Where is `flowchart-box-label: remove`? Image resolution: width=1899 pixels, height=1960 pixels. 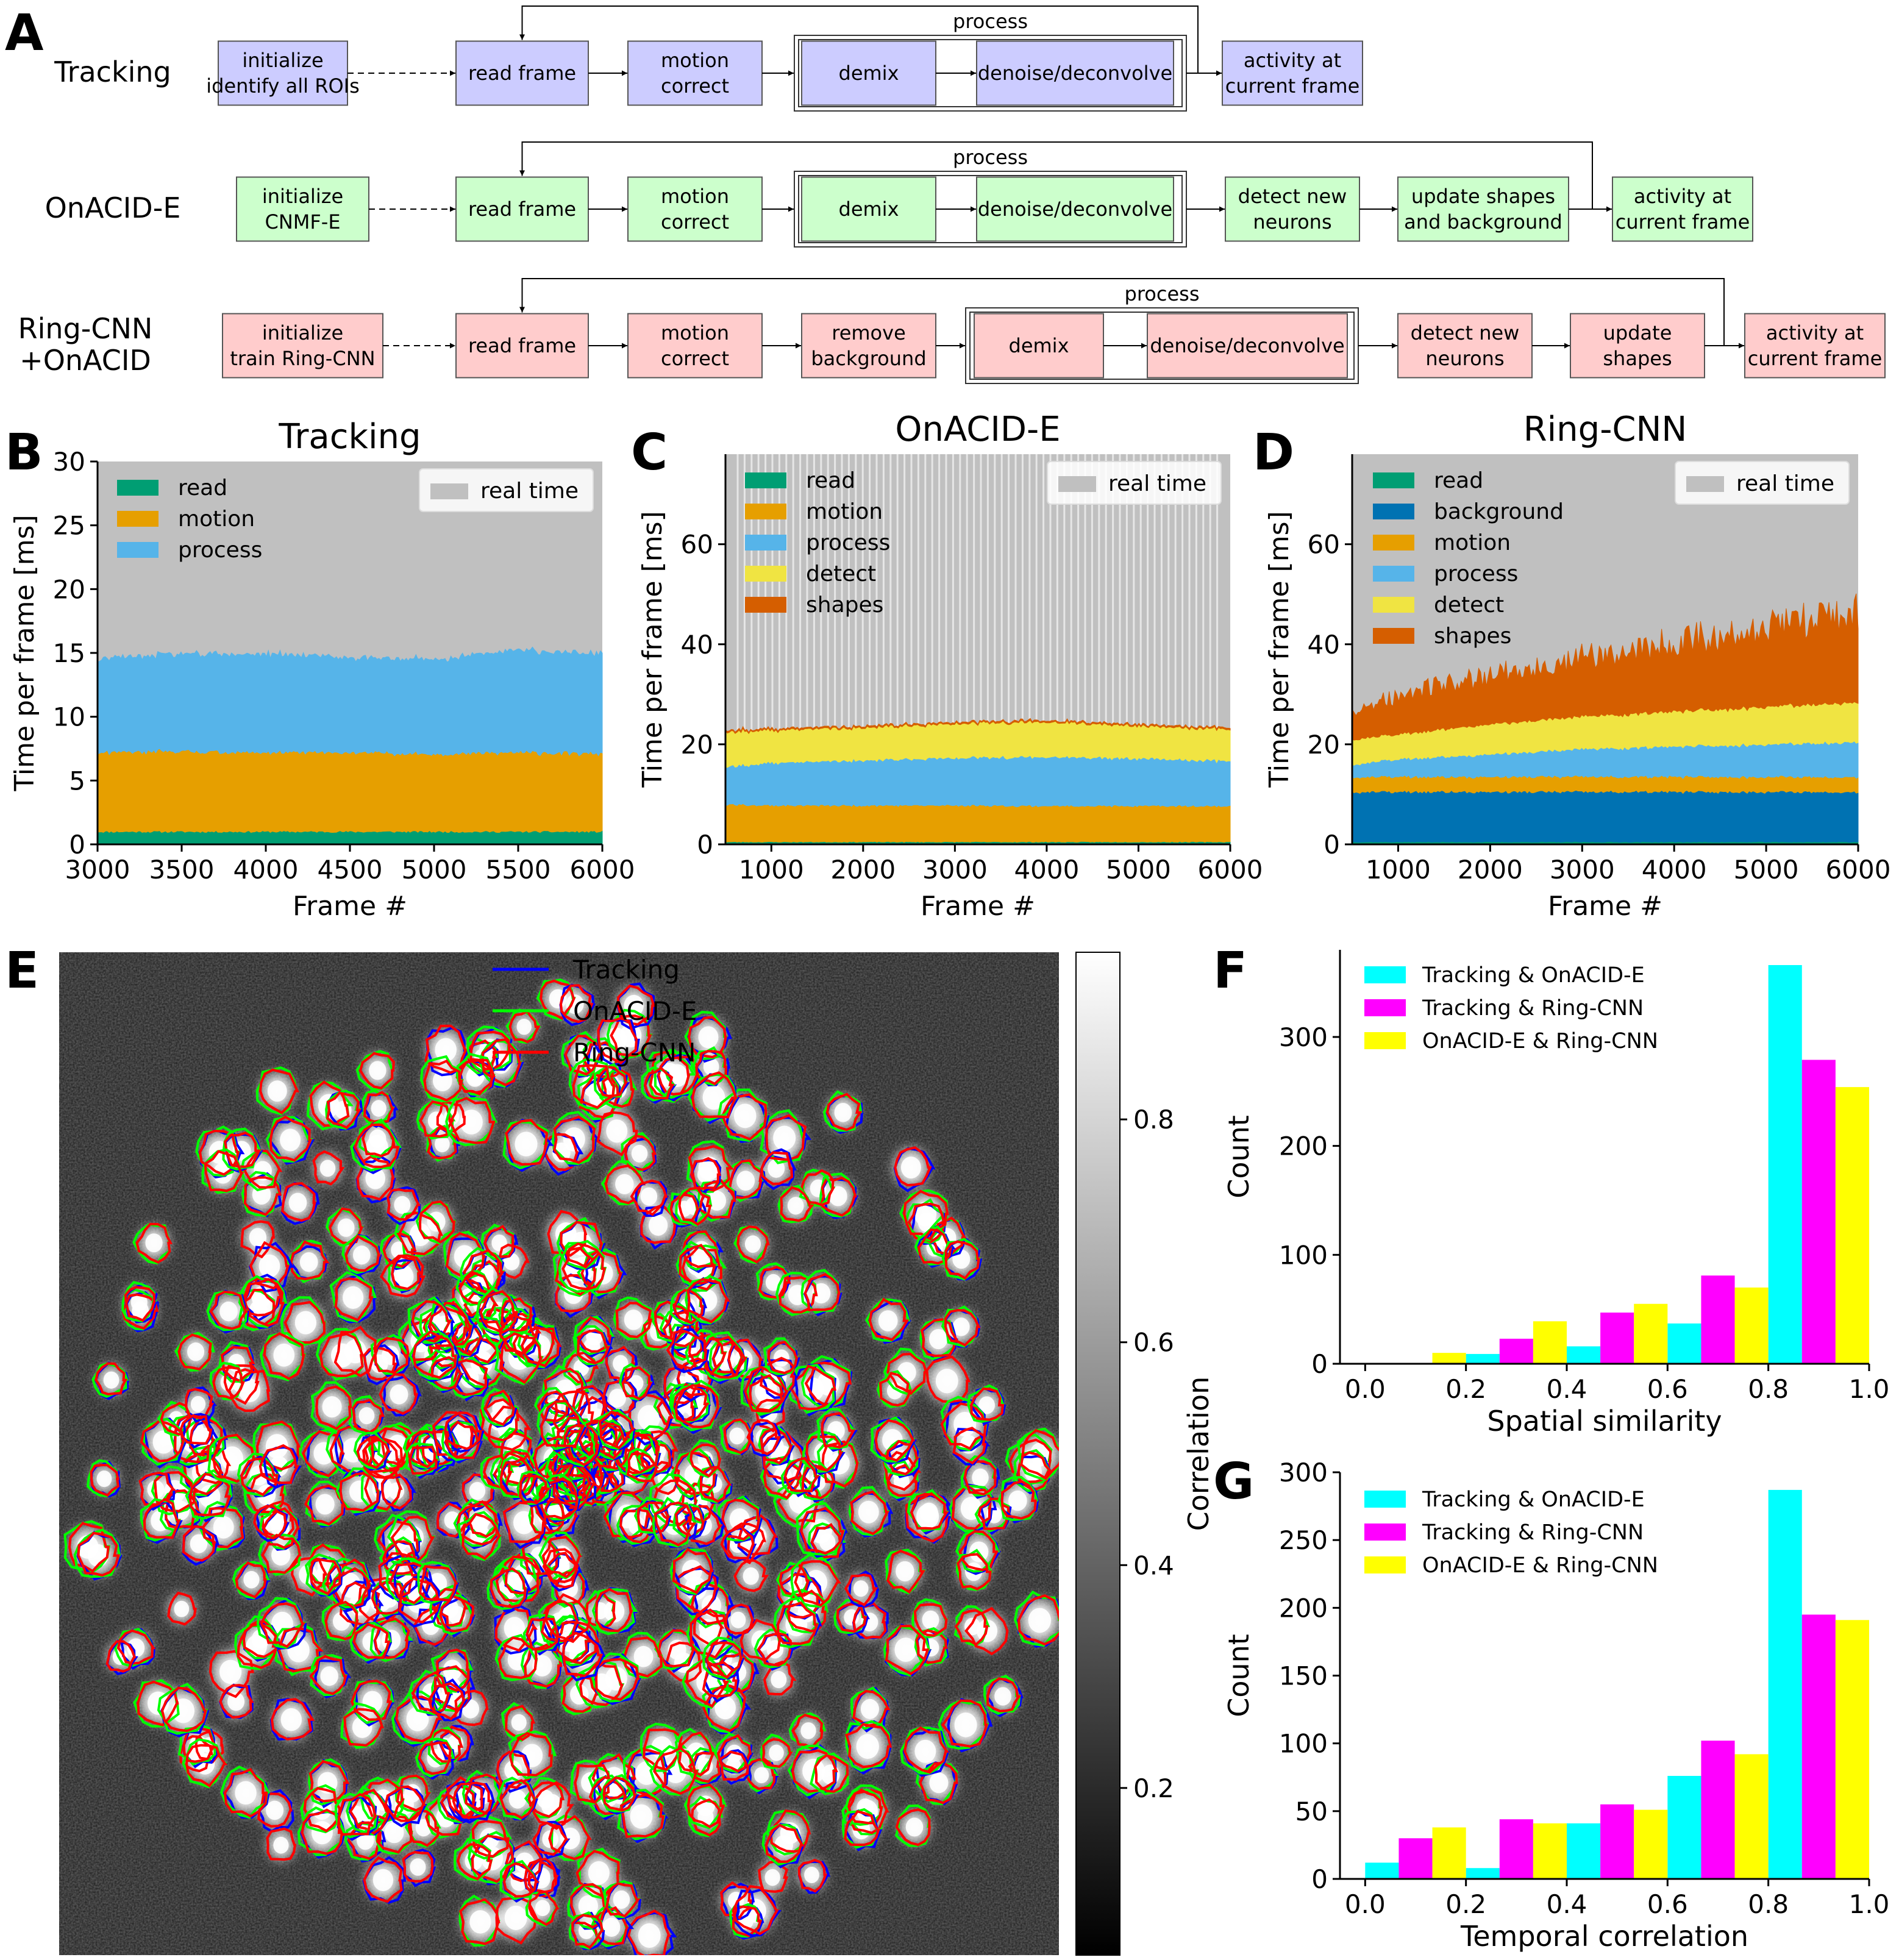 flowchart-box-label: remove is located at coordinates (869, 333).